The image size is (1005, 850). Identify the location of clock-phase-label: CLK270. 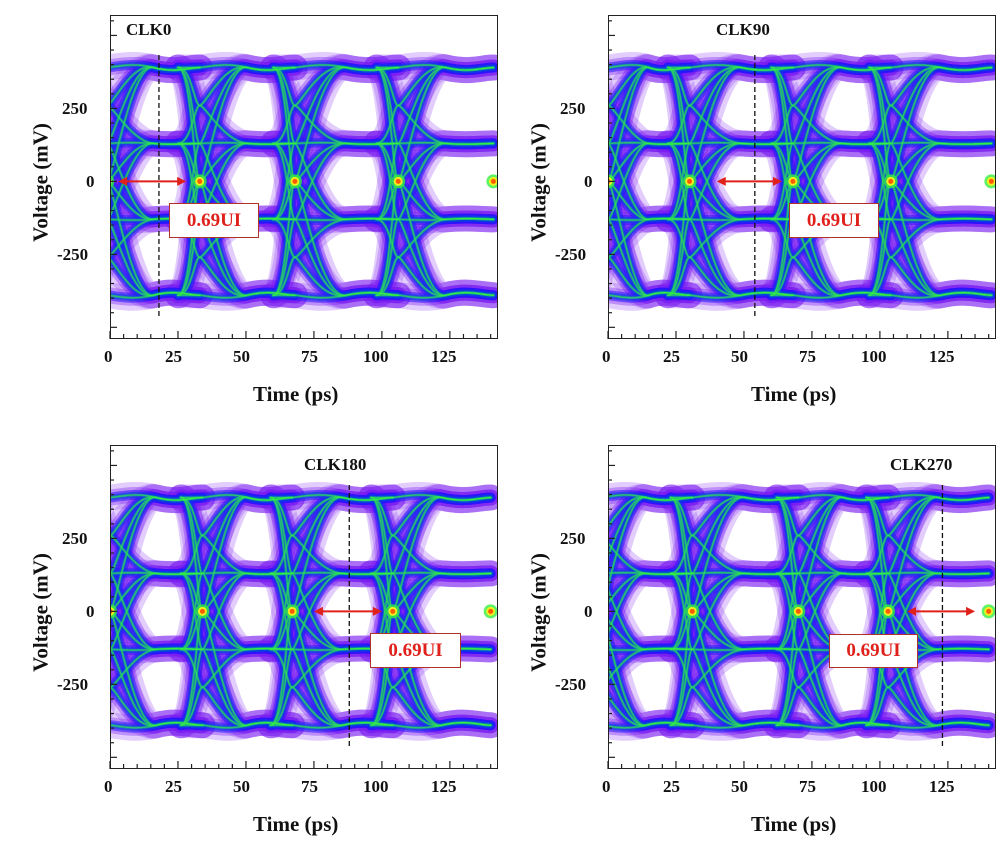
(921, 464).